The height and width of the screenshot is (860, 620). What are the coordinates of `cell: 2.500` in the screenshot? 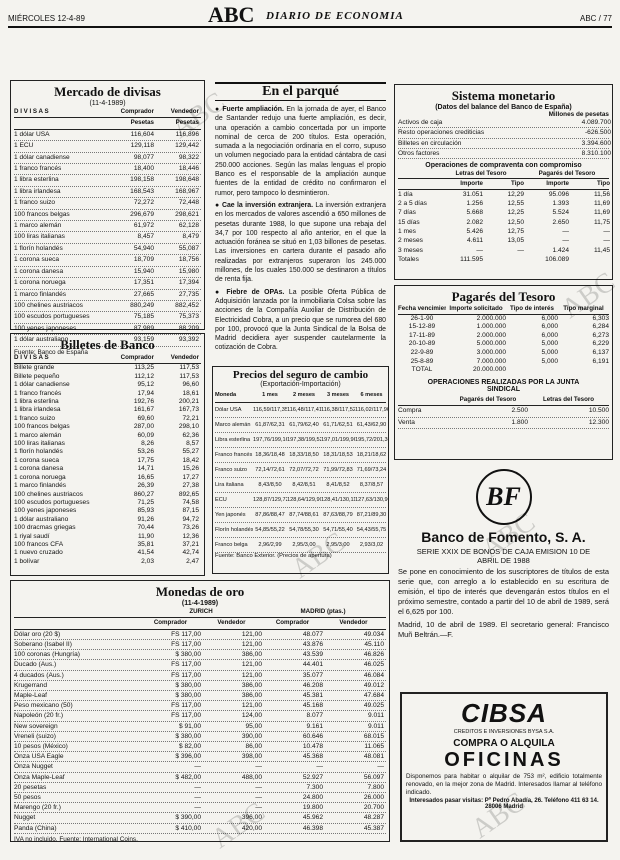 It's located at (519, 411).